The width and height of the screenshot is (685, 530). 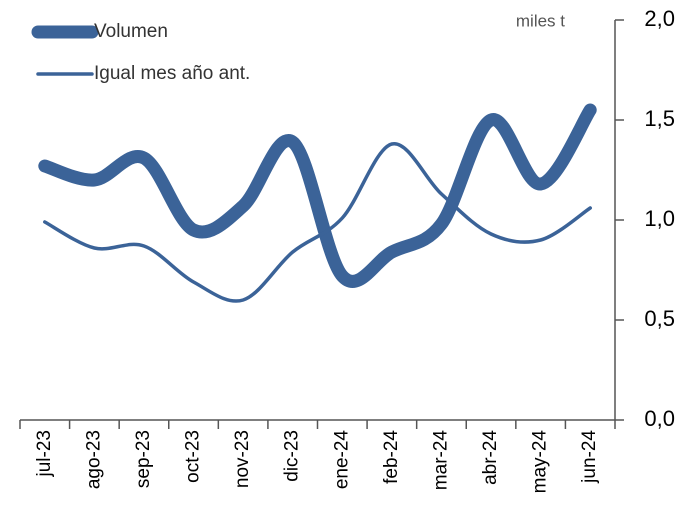 What do you see at coordinates (659, 18) in the screenshot?
I see `y-tick-label: 2,0` at bounding box center [659, 18].